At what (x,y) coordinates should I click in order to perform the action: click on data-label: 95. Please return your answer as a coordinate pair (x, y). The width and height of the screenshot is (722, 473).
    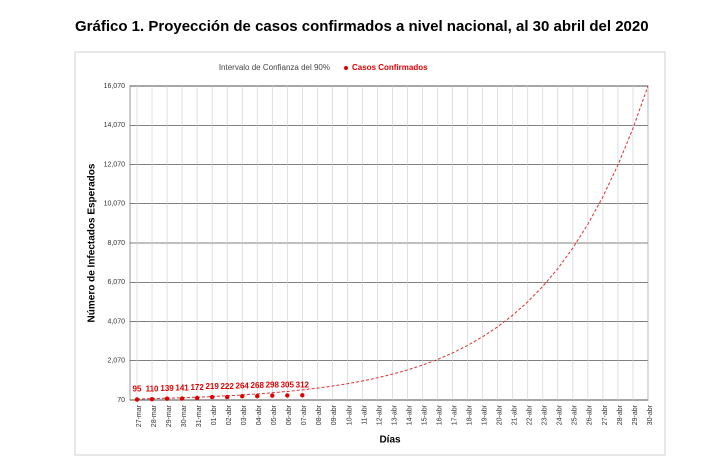
    Looking at the image, I should click on (137, 389).